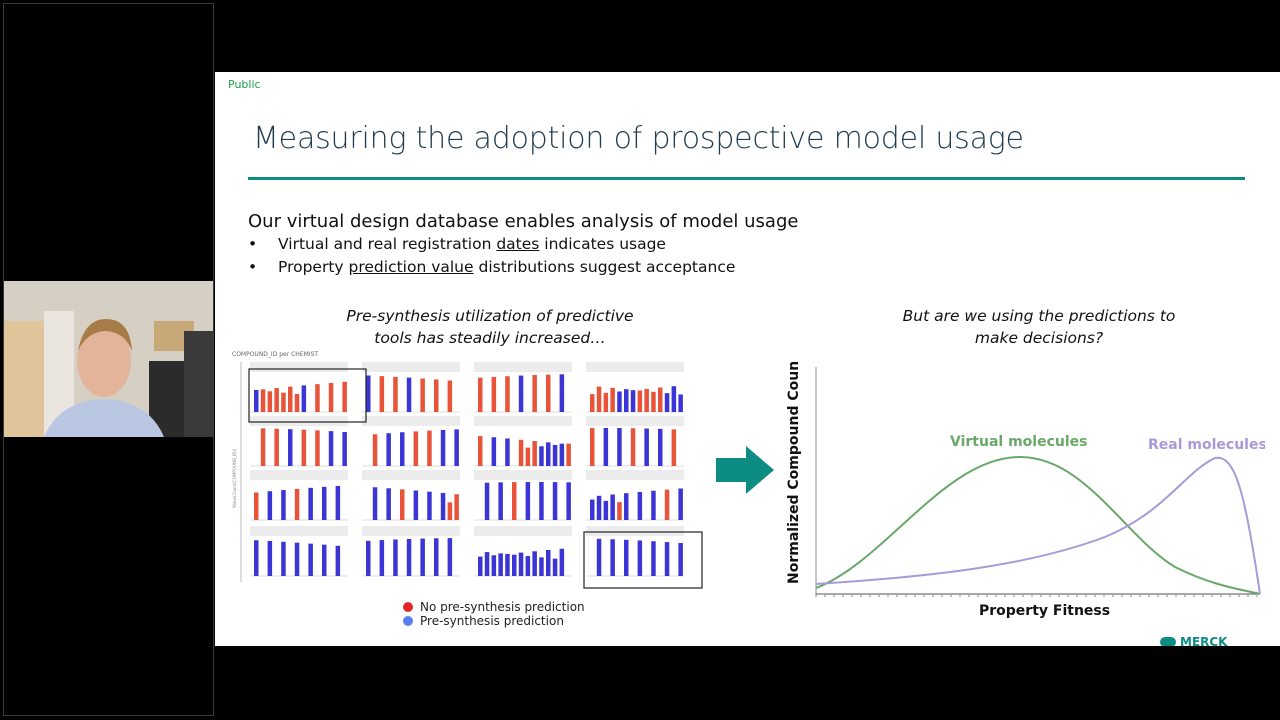  Describe the element at coordinates (408, 607) in the screenshot. I see `red-dot-icon` at that location.